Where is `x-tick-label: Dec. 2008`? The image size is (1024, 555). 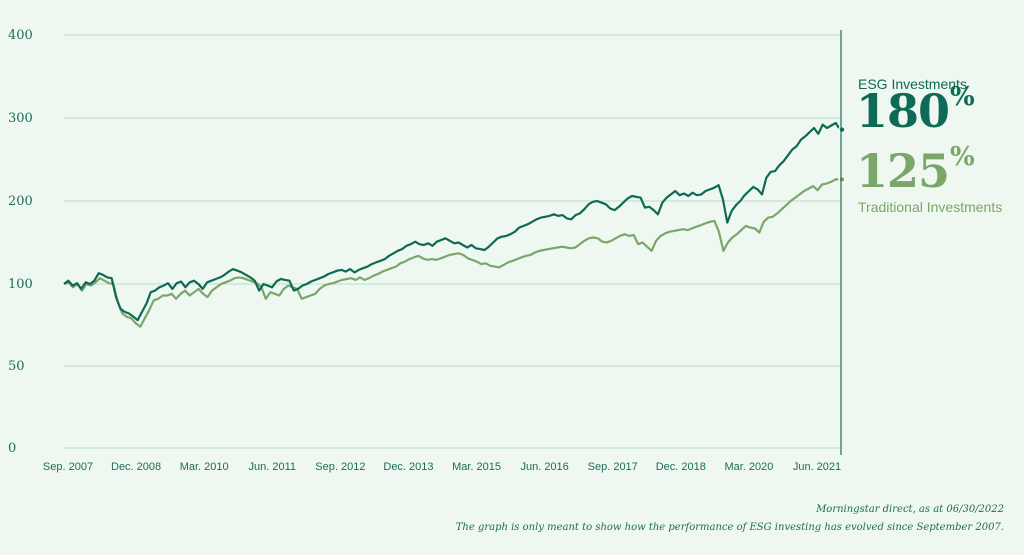
x-tick-label: Dec. 2008 is located at coordinates (136, 467).